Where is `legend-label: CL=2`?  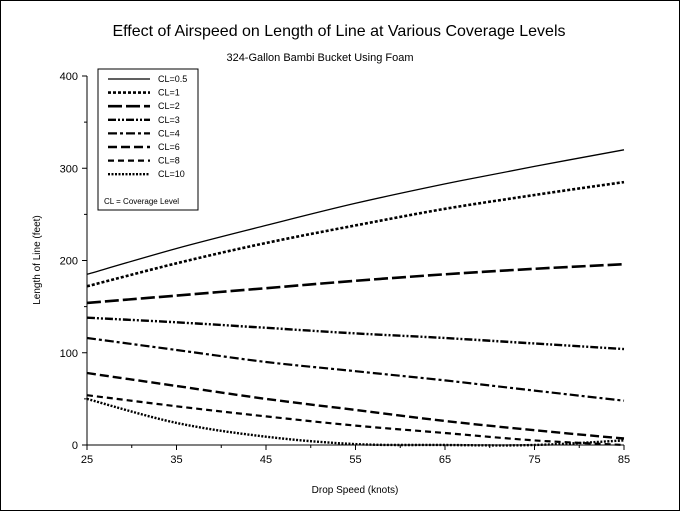 legend-label: CL=2 is located at coordinates (169, 106).